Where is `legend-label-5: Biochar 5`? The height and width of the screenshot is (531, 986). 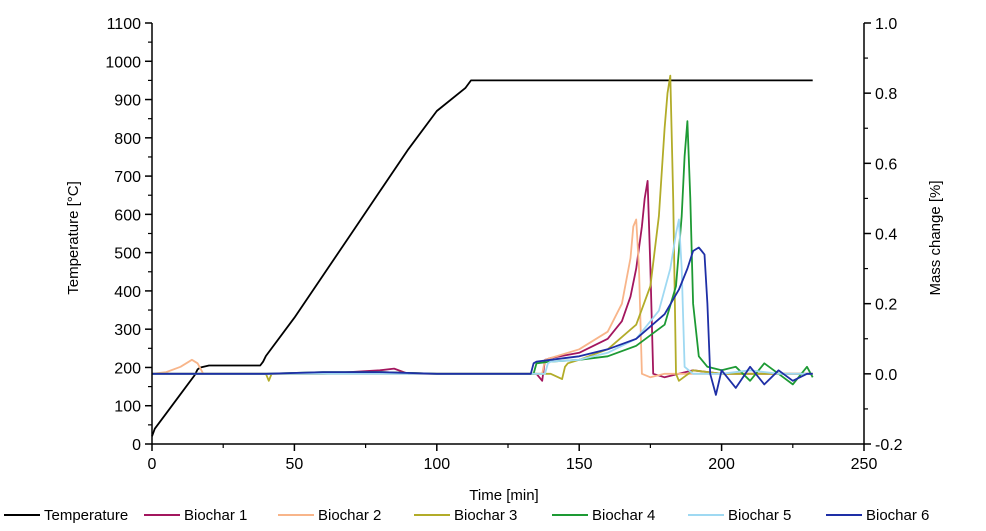
legend-label-5: Biochar 5 is located at coordinates (759, 515).